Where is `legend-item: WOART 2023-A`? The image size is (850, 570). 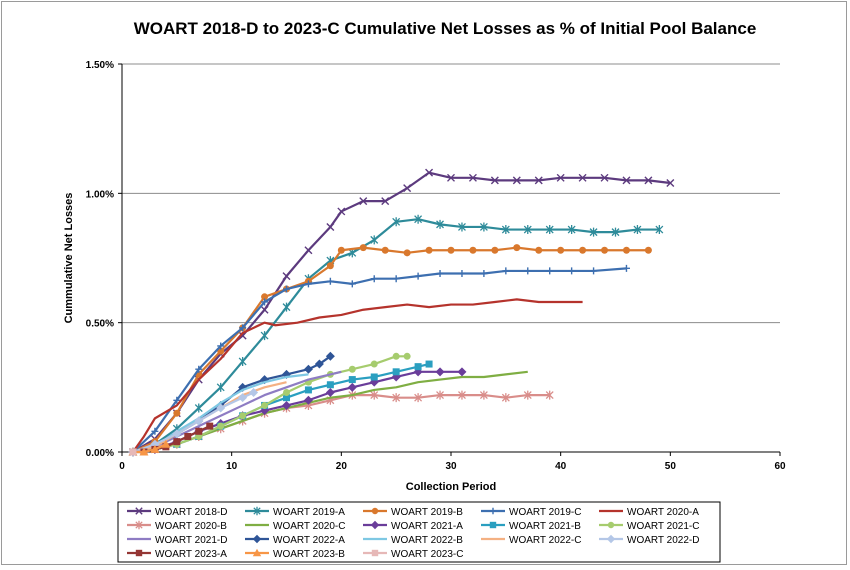 legend-item: WOART 2023-A is located at coordinates (177, 554).